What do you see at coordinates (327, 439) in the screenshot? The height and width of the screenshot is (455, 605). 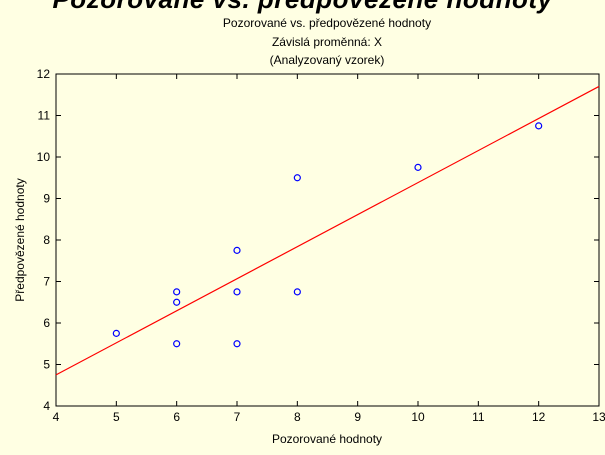 I see `x-axis-label: Pozorované hodnoty` at bounding box center [327, 439].